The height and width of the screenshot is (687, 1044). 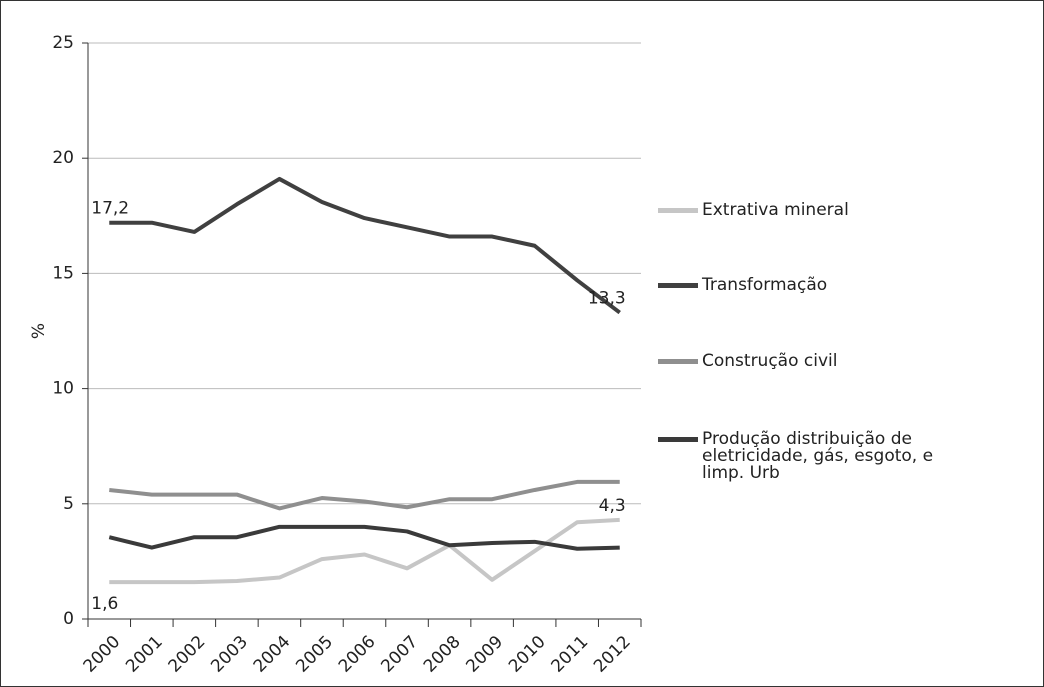 I want to click on x-tick-label: 2005, so click(x=314, y=654).